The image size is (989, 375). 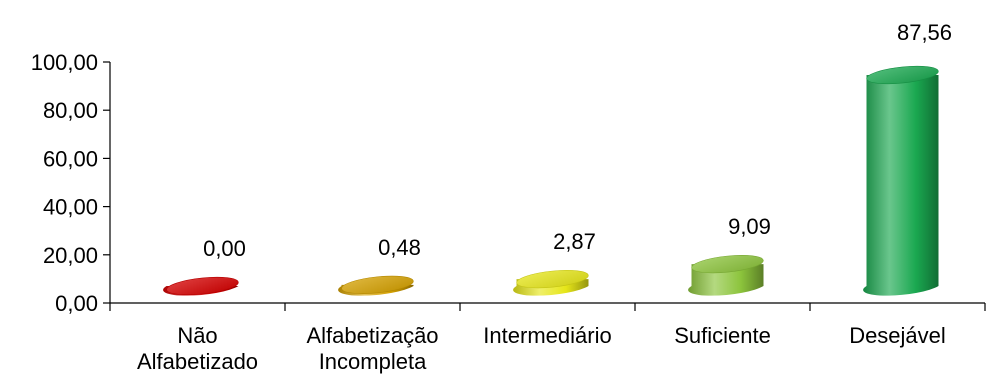 What do you see at coordinates (399, 247) in the screenshot?
I see `data-label: 0,48` at bounding box center [399, 247].